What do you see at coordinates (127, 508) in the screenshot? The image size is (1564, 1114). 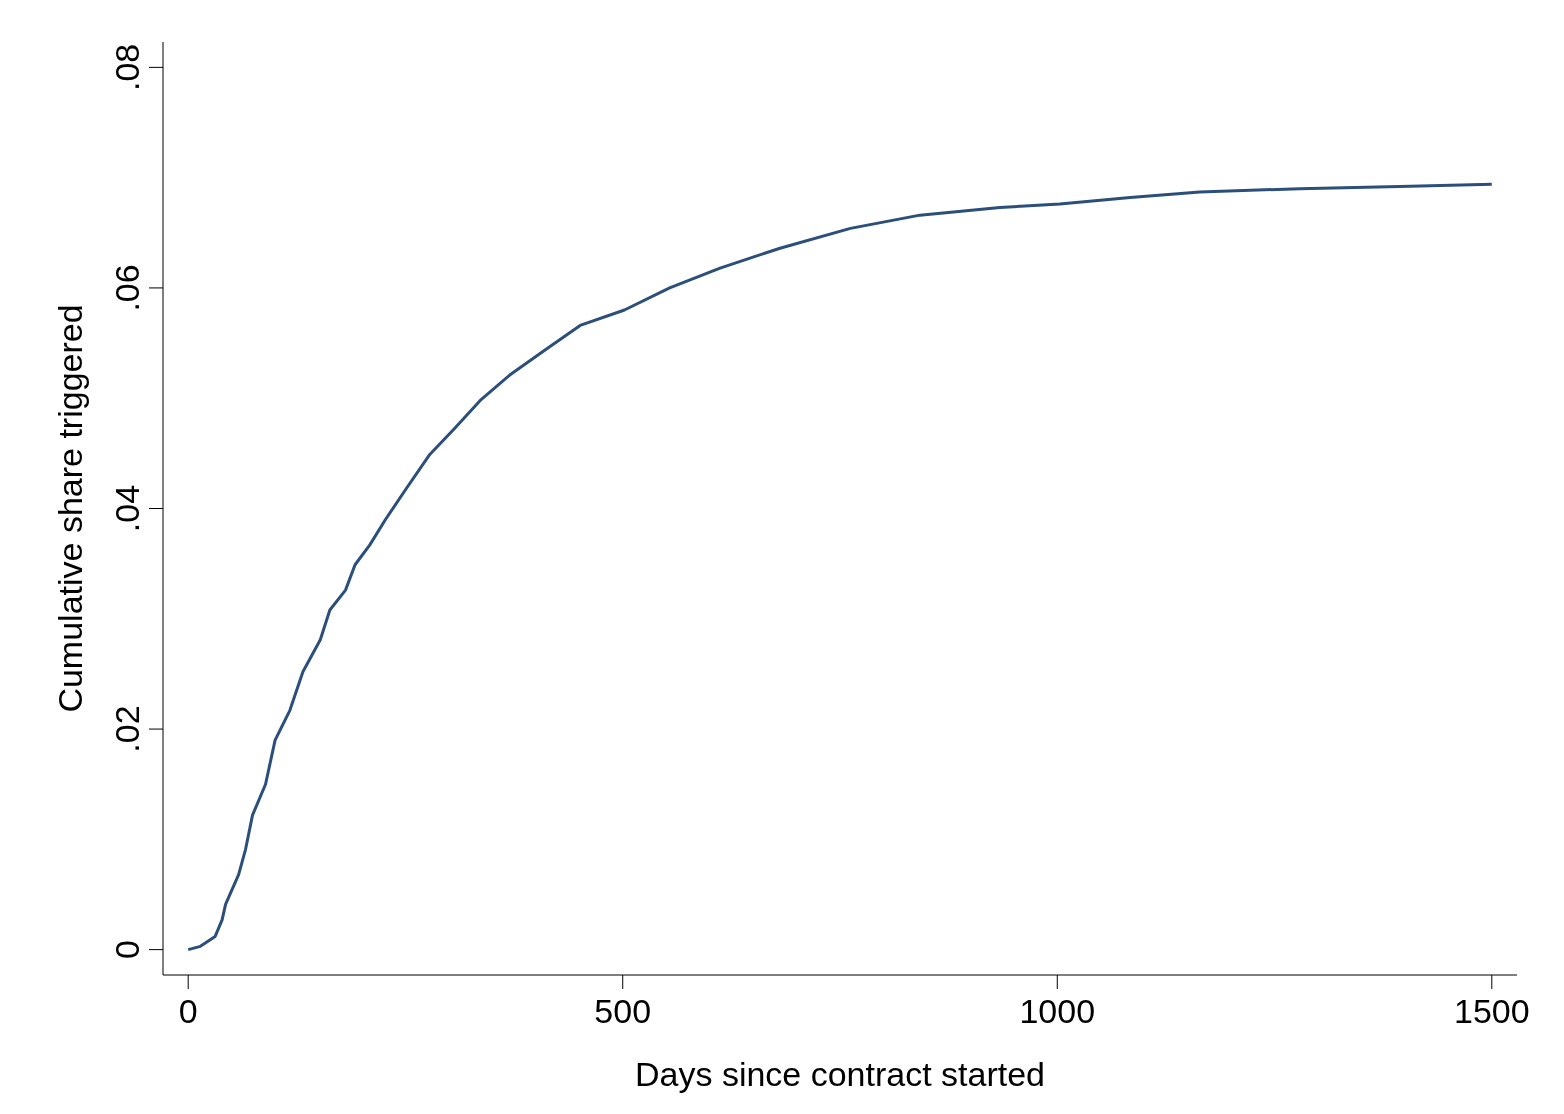 I see `y-tick-label: .04` at bounding box center [127, 508].